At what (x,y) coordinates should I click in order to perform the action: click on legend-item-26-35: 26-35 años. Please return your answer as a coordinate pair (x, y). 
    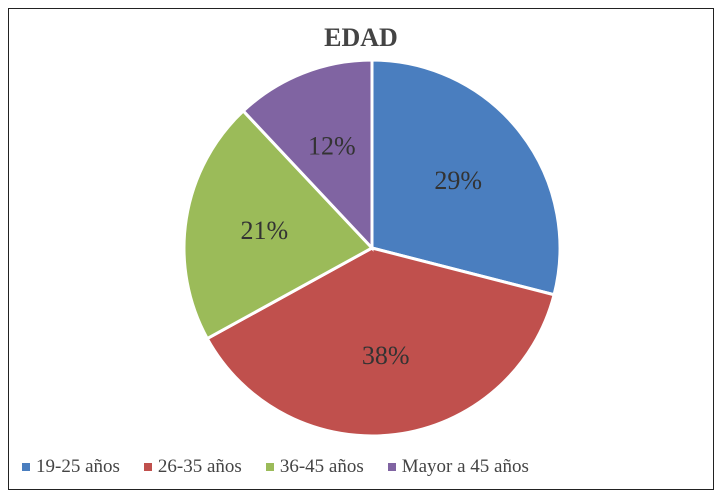
    Looking at the image, I should click on (192, 467).